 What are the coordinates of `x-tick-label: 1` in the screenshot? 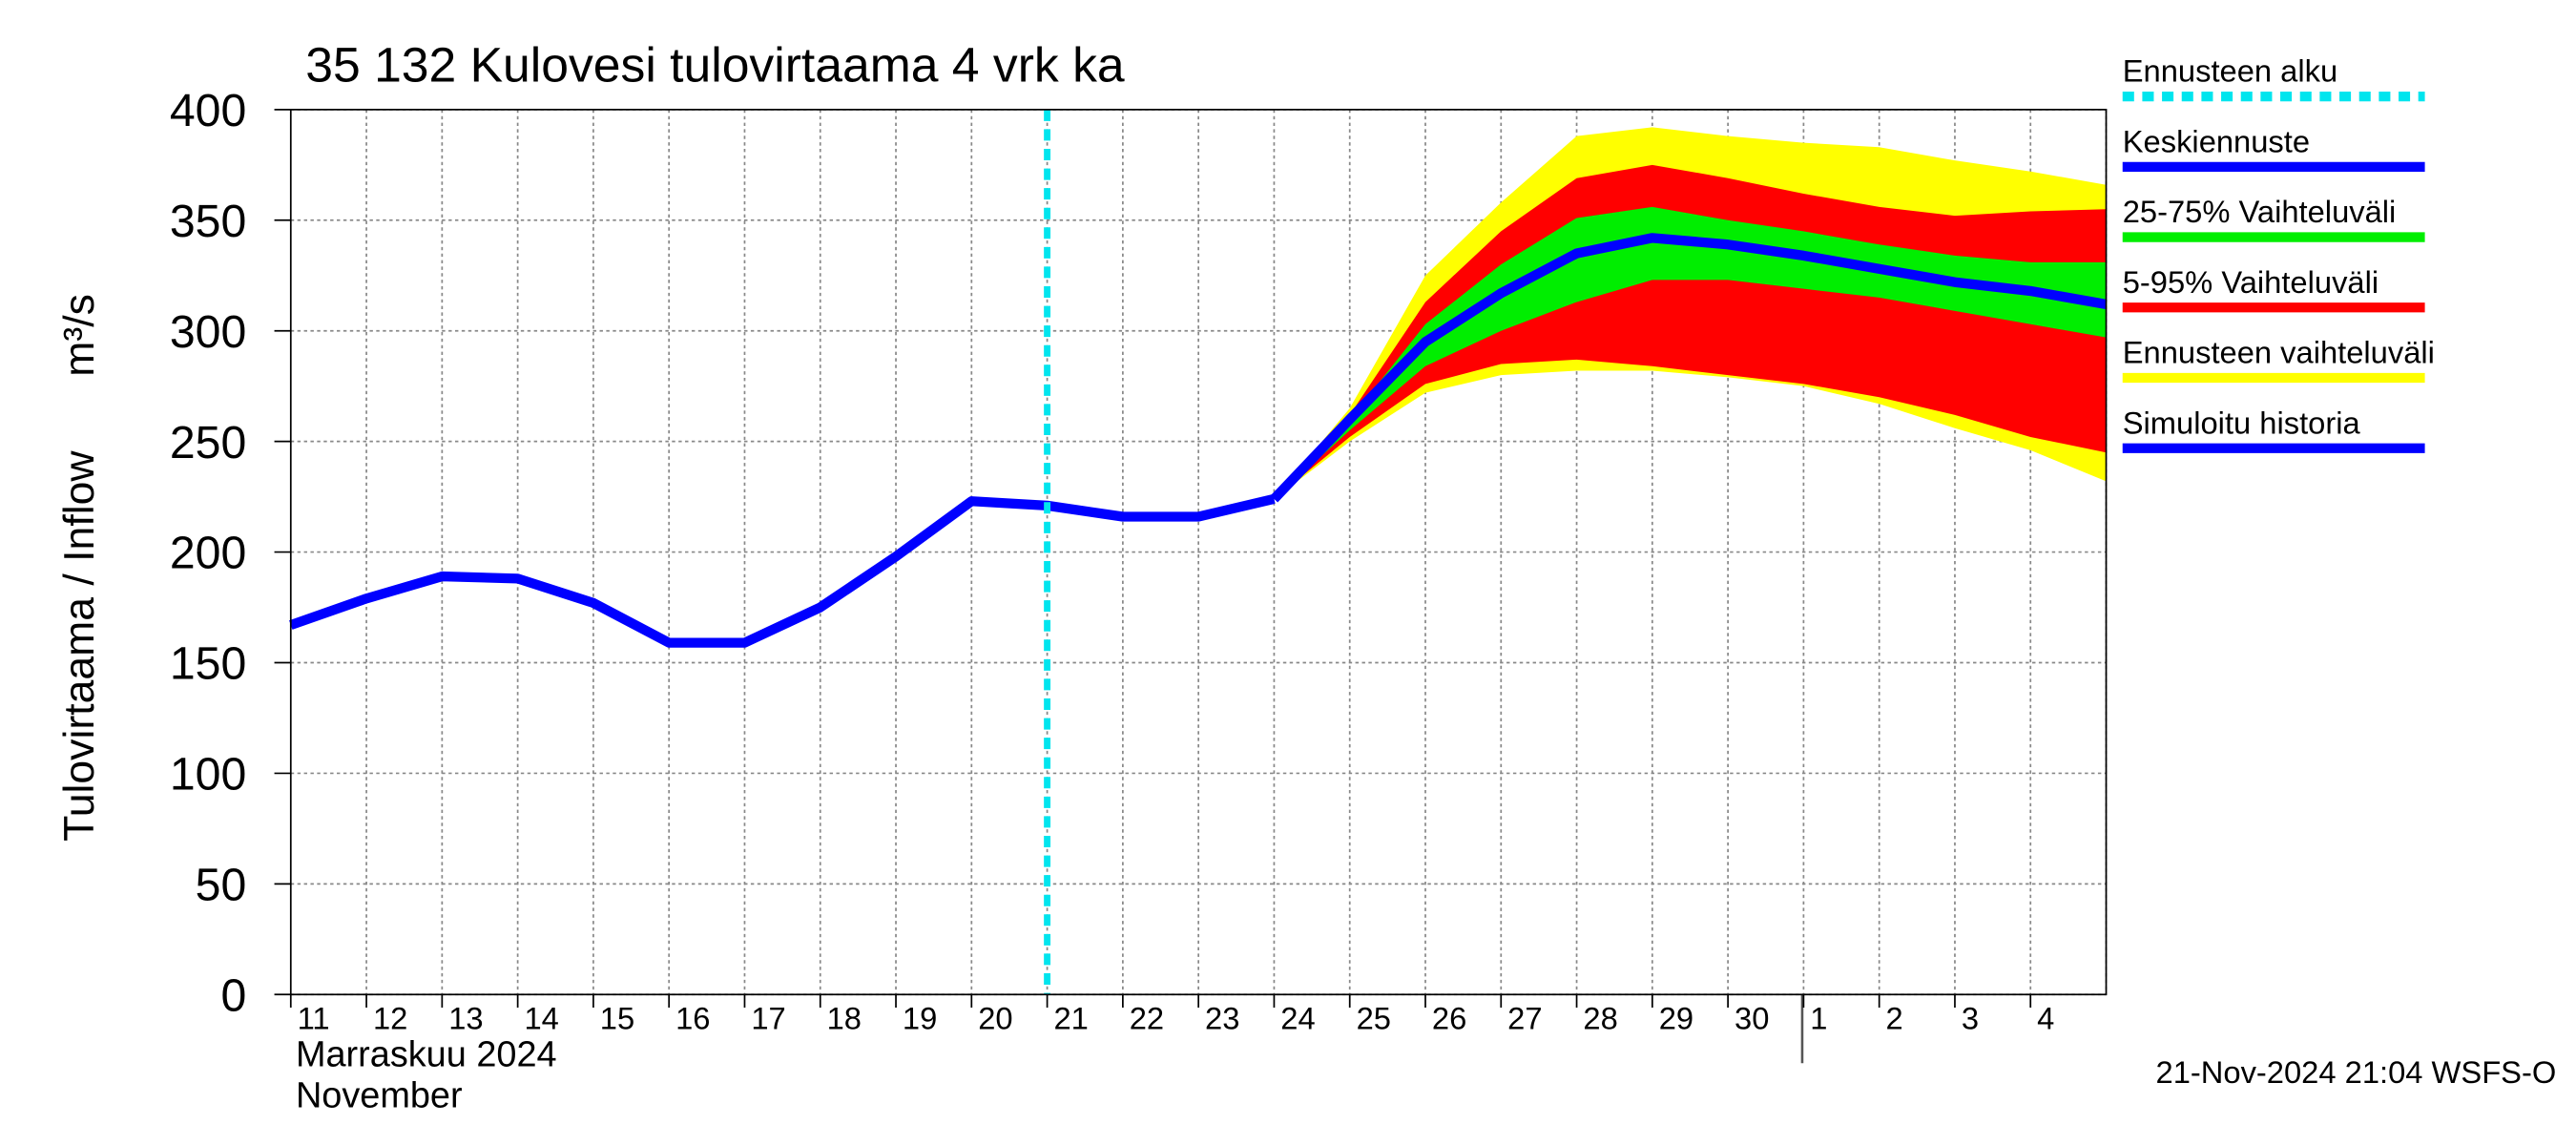 It's located at (1818, 1018).